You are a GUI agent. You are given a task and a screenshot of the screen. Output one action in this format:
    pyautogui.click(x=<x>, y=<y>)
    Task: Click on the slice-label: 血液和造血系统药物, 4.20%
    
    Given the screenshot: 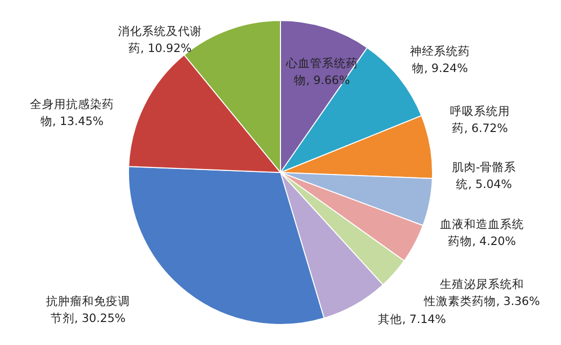 What is the action you would take?
    pyautogui.click(x=482, y=232)
    